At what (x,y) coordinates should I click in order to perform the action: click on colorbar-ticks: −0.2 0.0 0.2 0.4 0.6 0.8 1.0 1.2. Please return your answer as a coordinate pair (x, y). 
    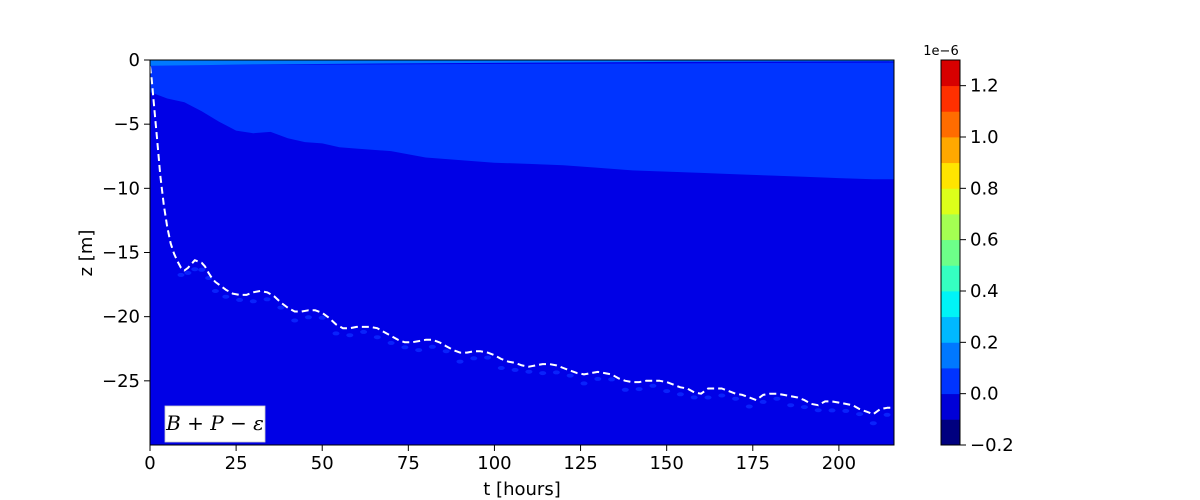
    Looking at the image, I should click on (987, 266).